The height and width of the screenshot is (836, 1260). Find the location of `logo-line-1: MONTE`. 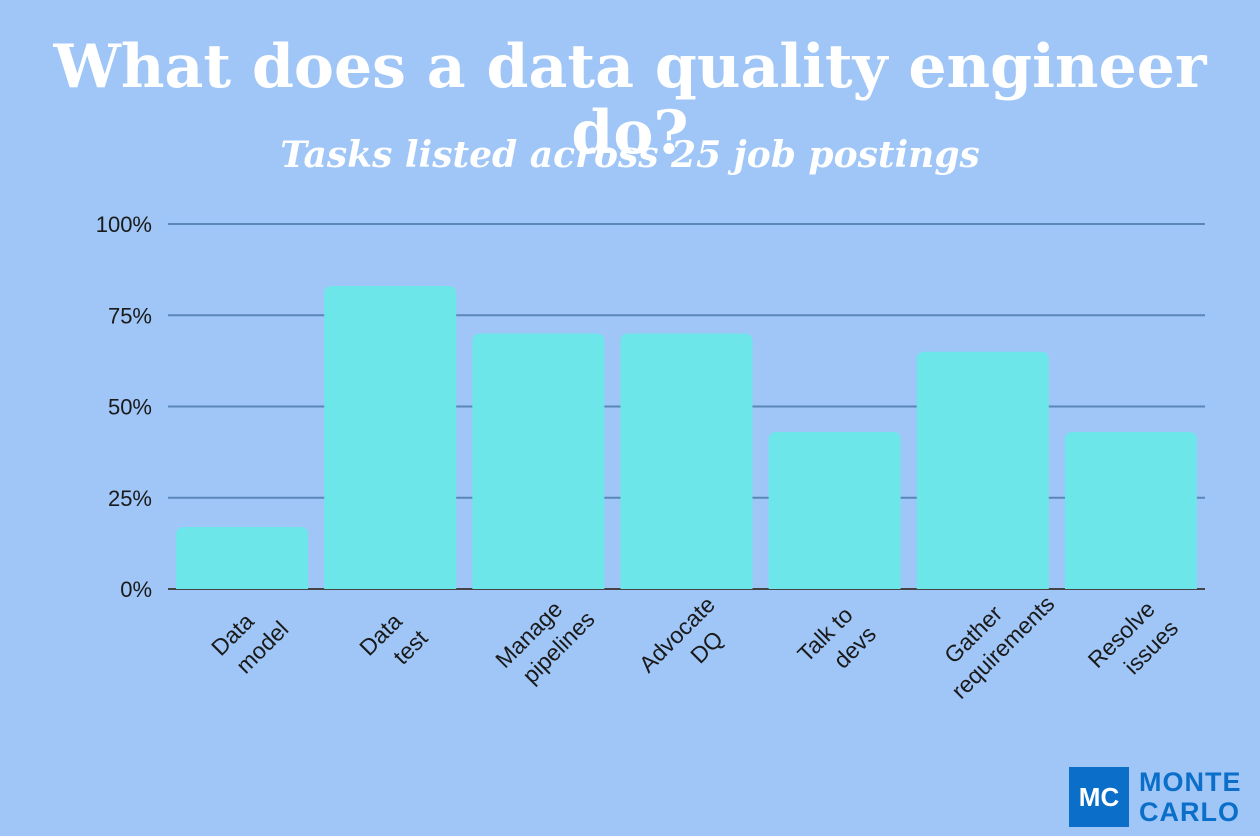

logo-line-1: MONTE is located at coordinates (1190, 782).